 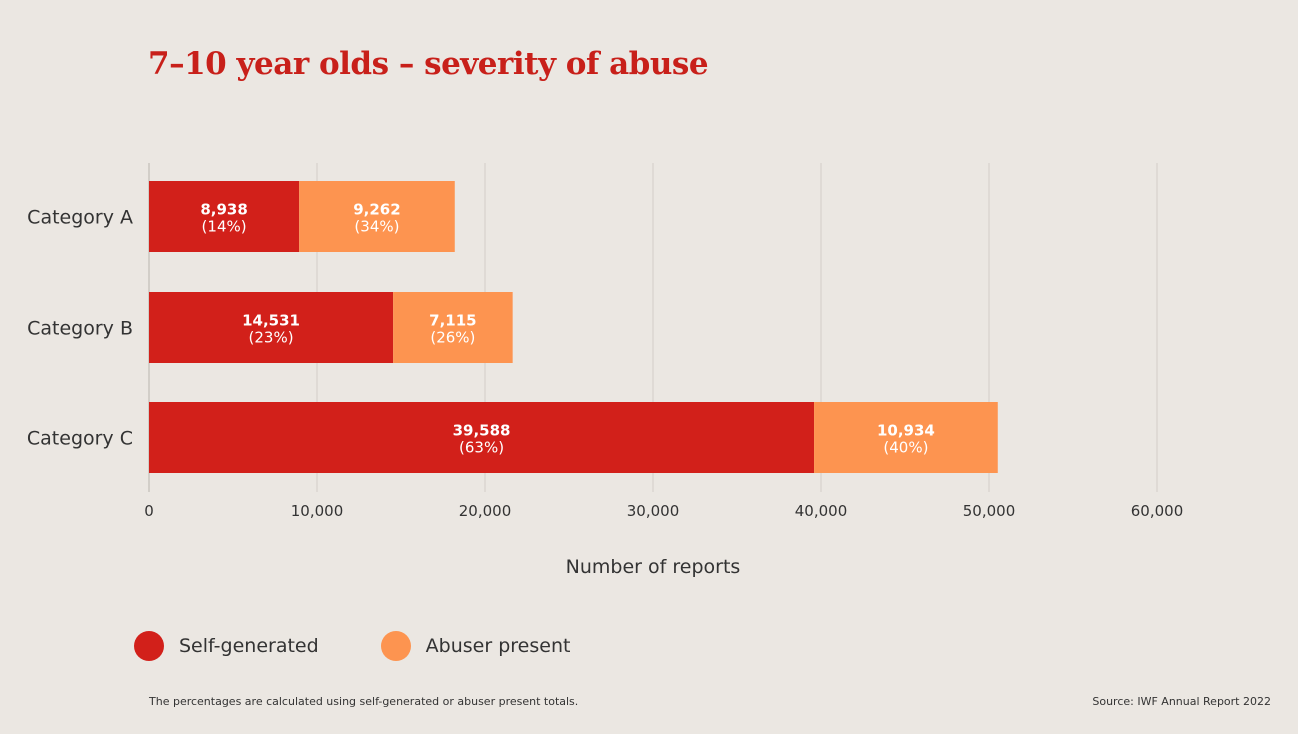 I want to click on legend-item-abuser-present: Abuser present, so click(x=475, y=646).